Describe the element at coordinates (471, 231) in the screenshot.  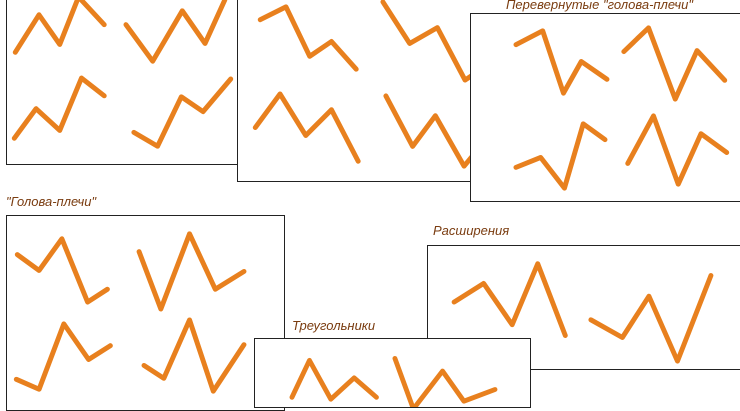
I see `caption-broadening: Расширения` at that location.